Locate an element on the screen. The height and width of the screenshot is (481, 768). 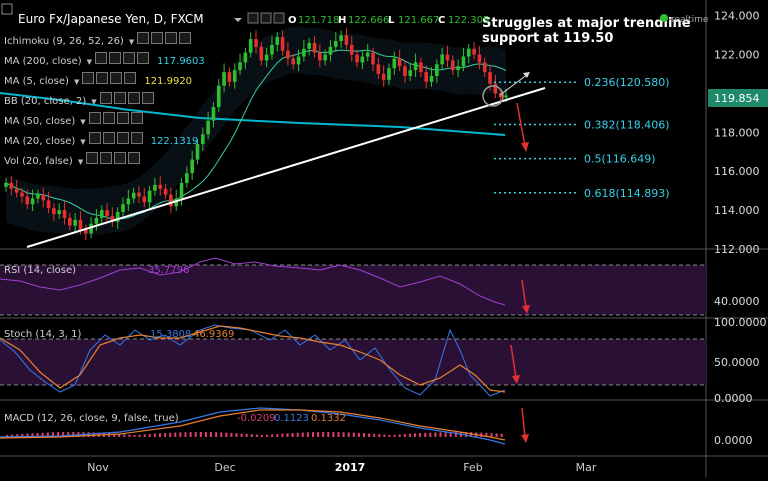
realtime-label: realtime is located at coordinates (690, 20).